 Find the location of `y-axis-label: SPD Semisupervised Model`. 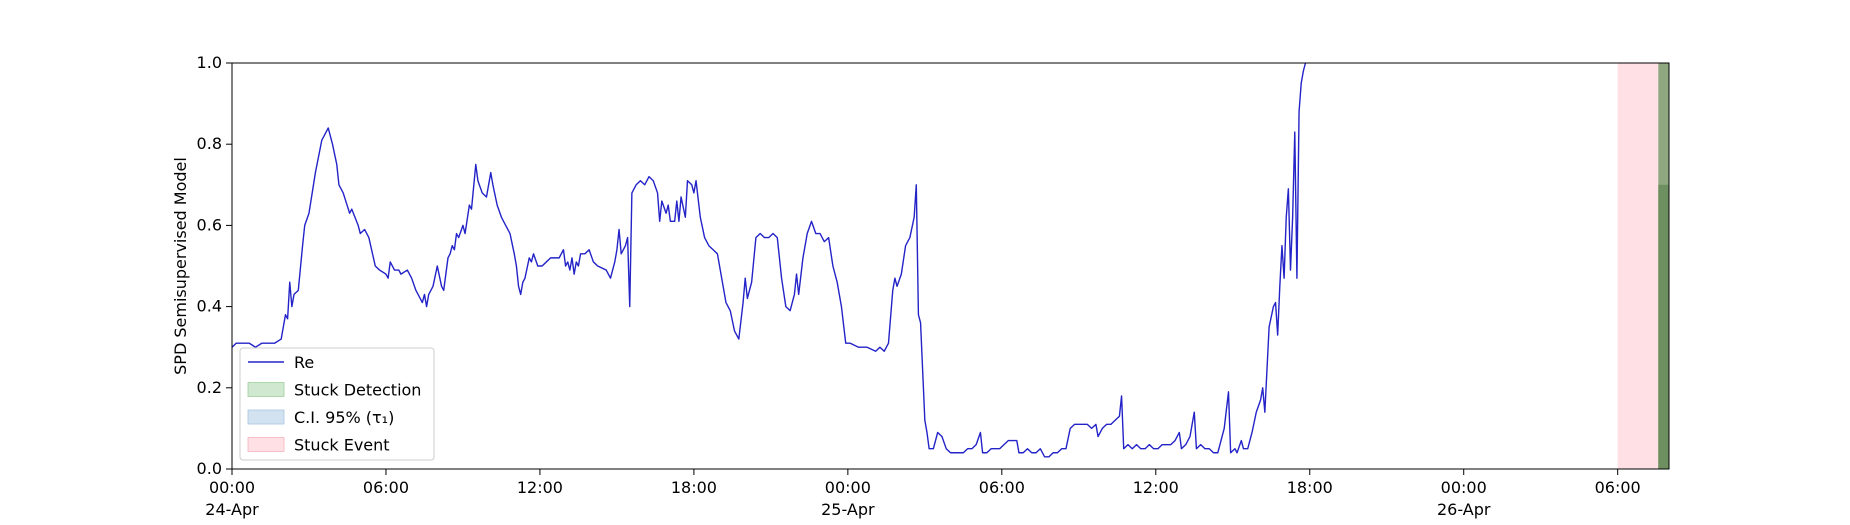

y-axis-label: SPD Semisupervised Model is located at coordinates (180, 266).